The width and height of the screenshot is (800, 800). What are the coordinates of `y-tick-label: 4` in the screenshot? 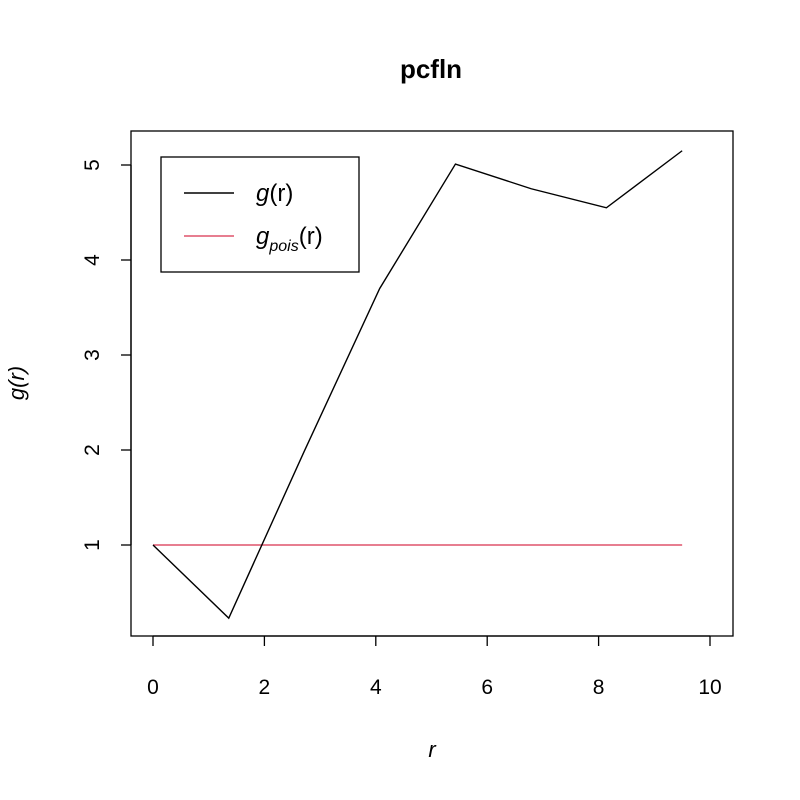 It's located at (92, 260).